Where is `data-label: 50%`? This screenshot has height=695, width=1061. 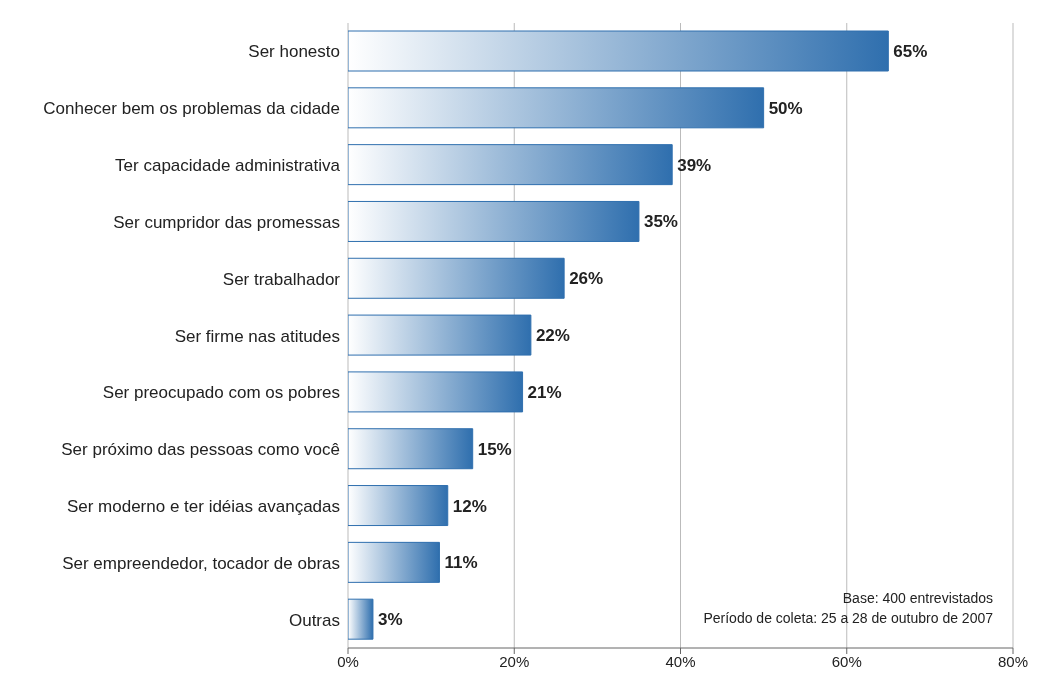 data-label: 50% is located at coordinates (785, 108).